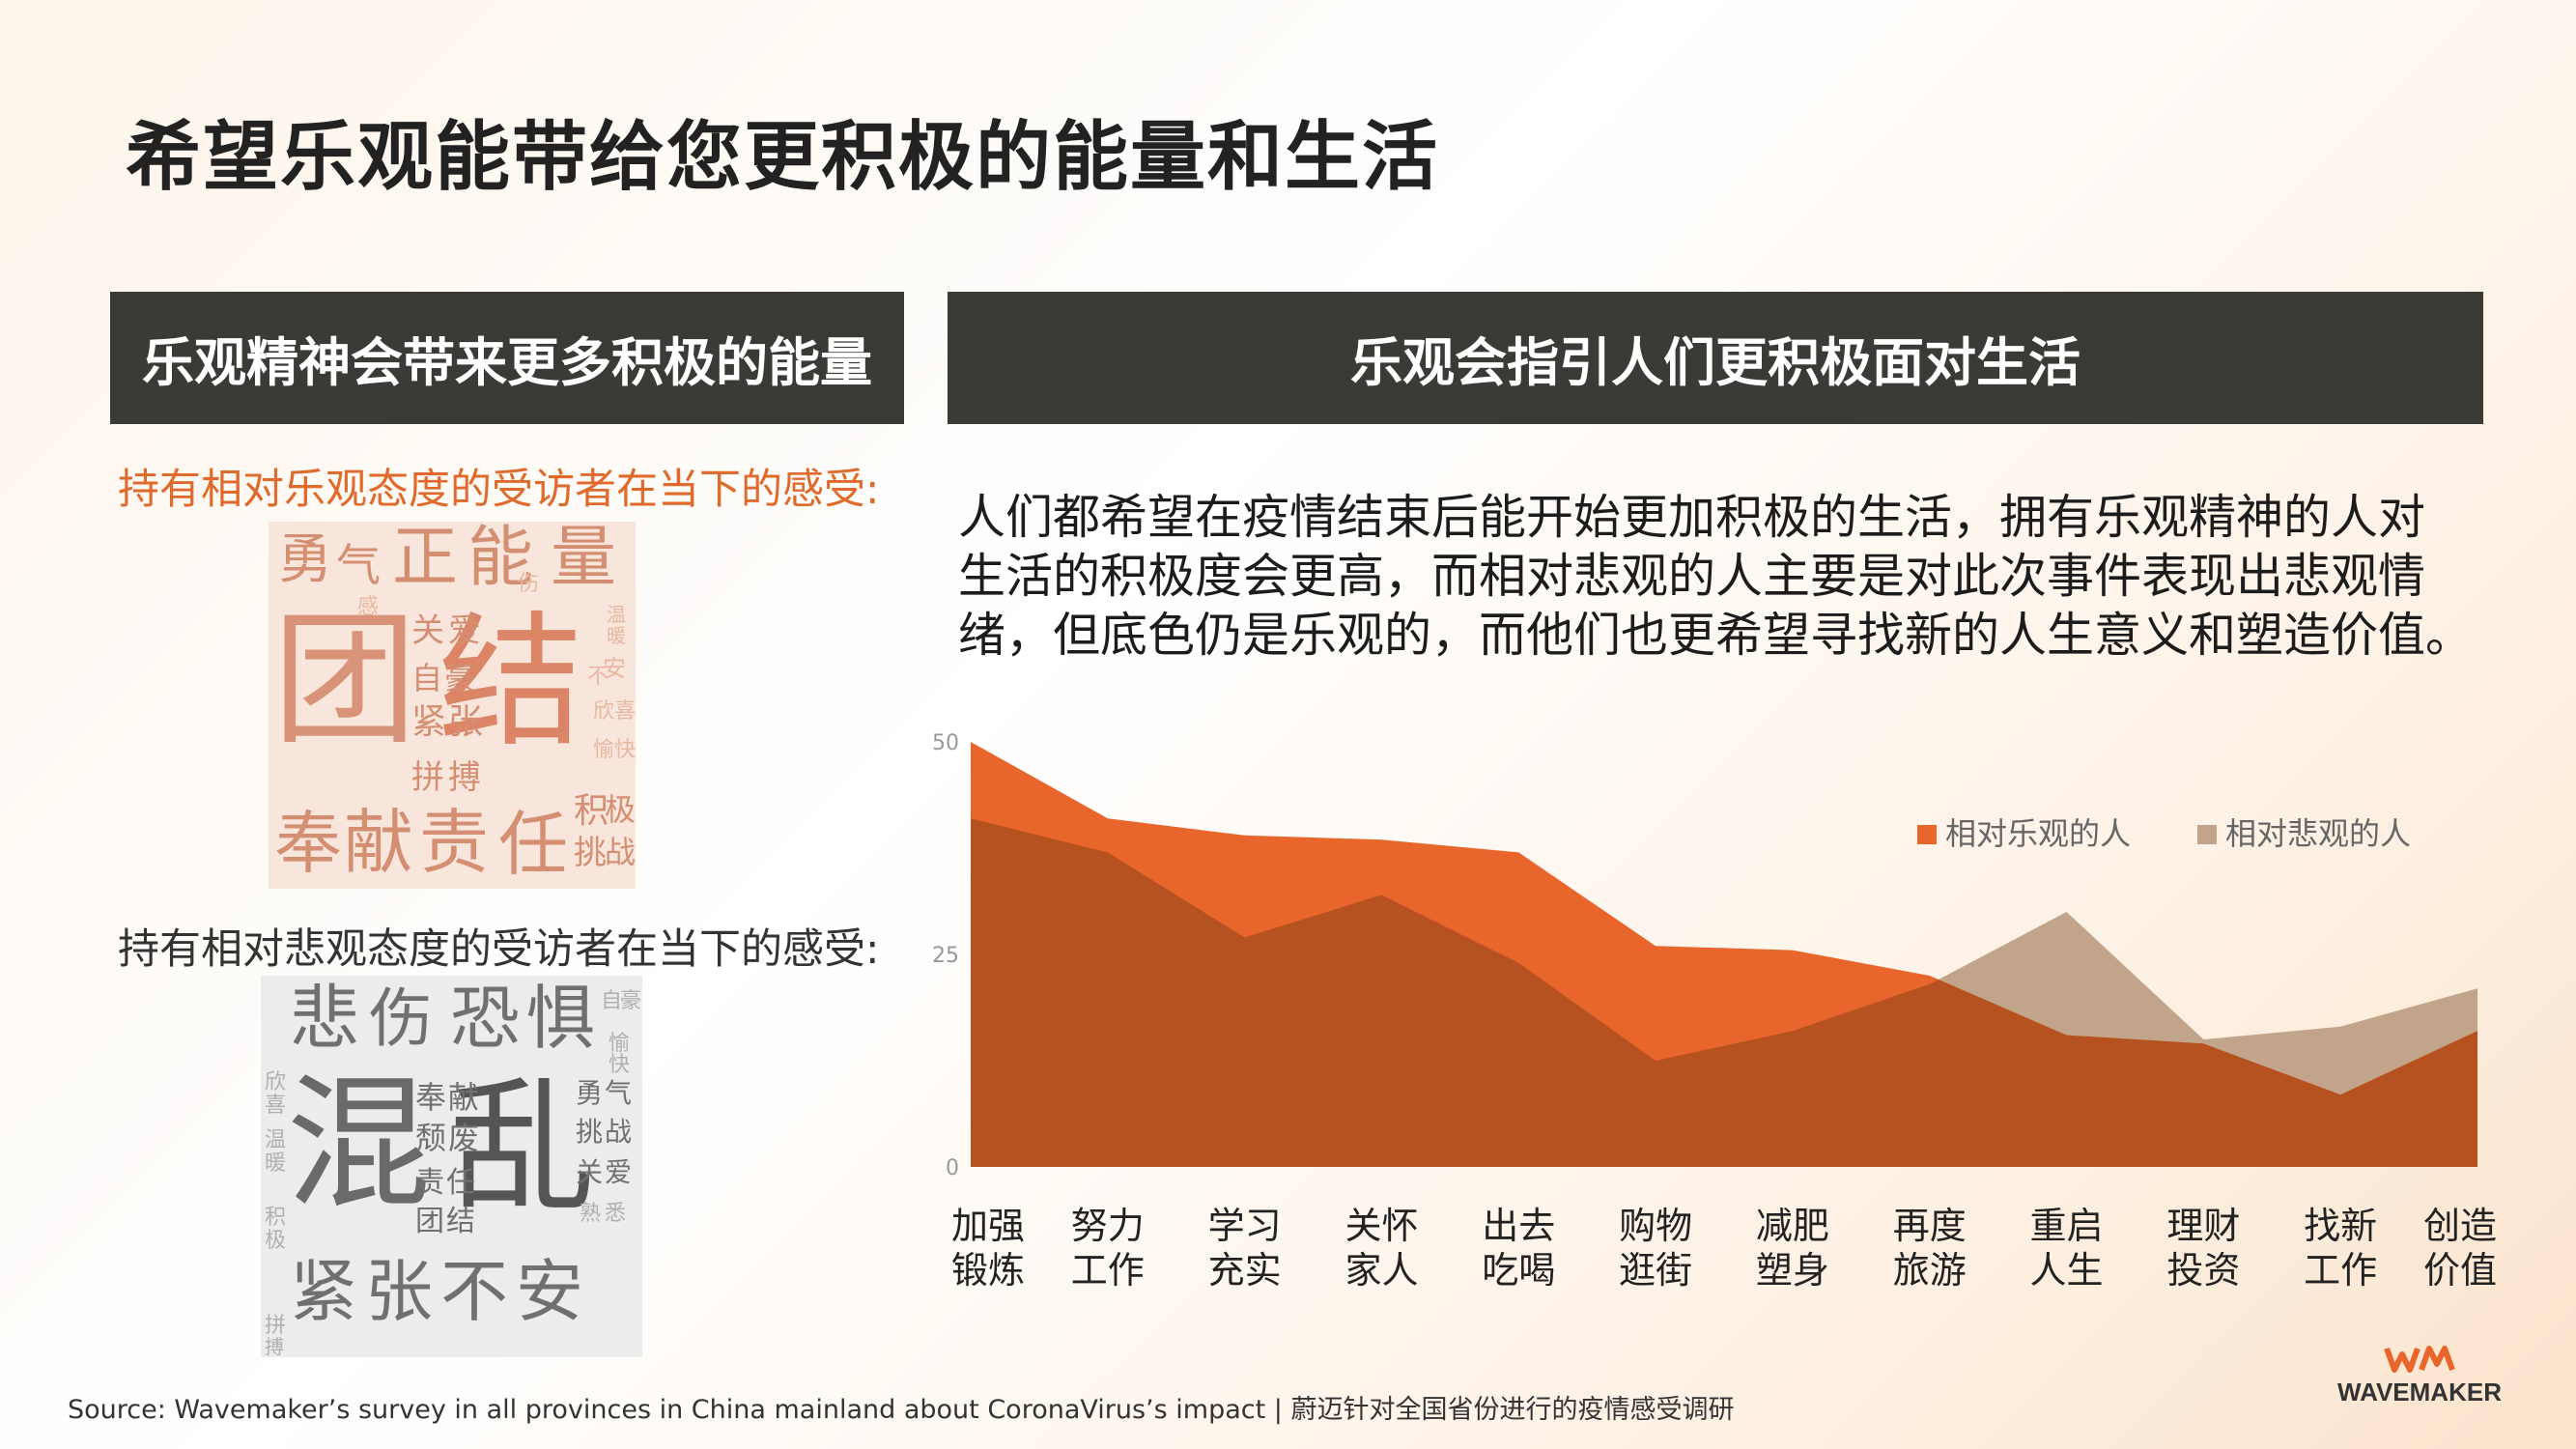 The height and width of the screenshot is (1449, 2576). I want to click on x-tick-label: 创造价值, so click(2460, 1248).